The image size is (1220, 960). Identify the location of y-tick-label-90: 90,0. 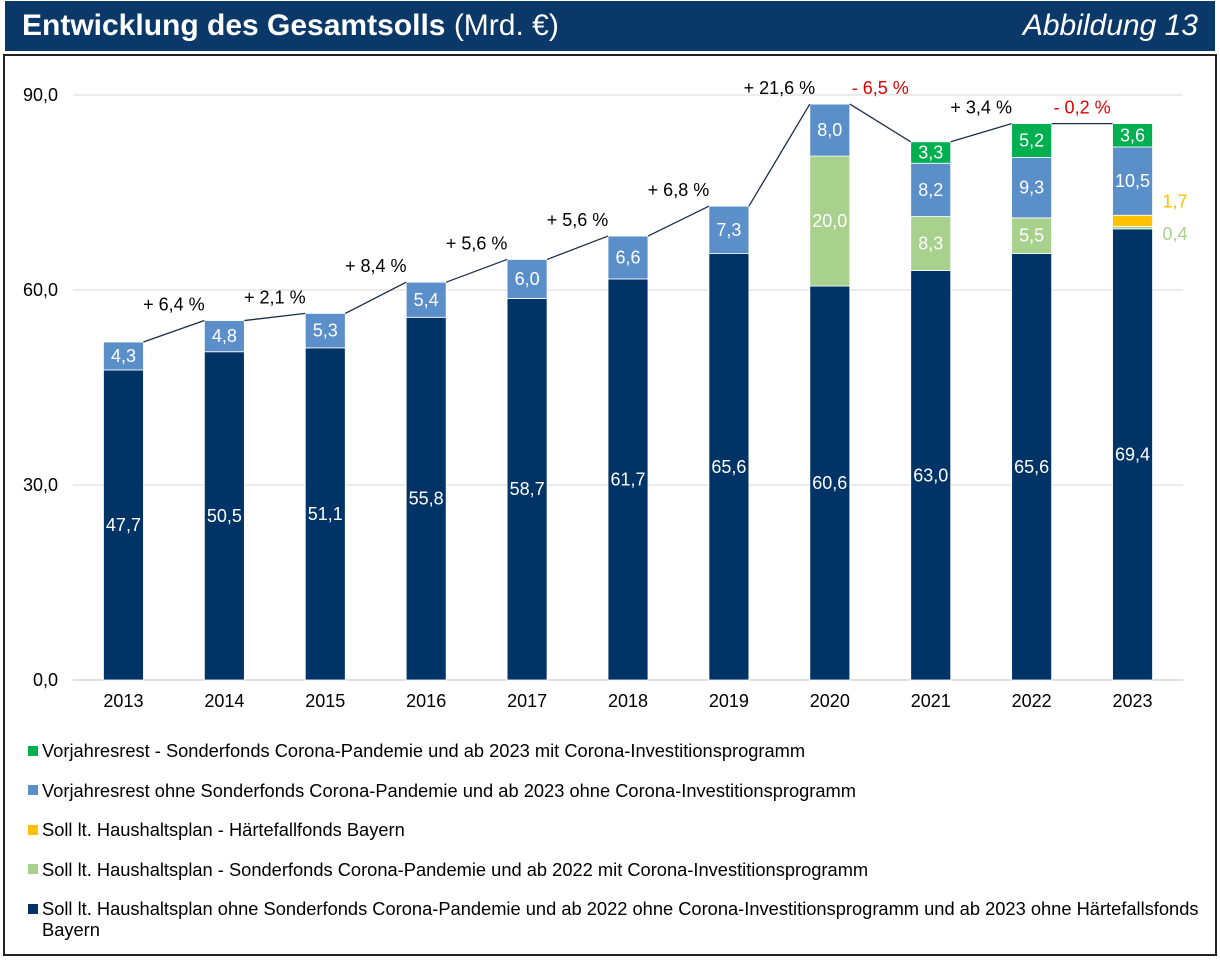
(40, 95).